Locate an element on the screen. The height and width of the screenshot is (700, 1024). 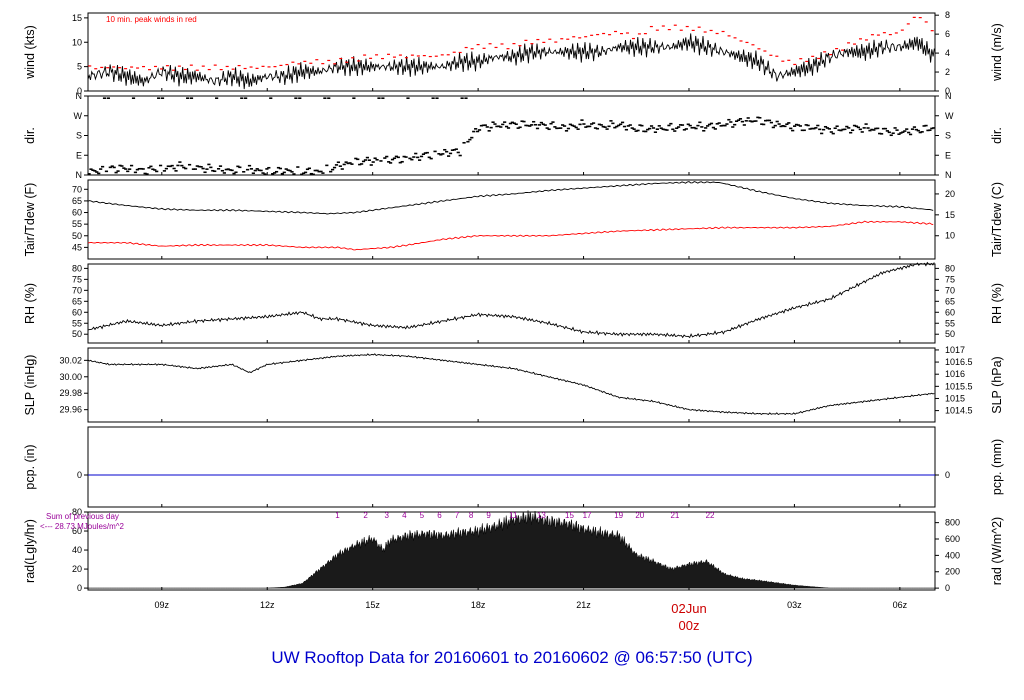
rad-left-tick-label: 40 is located at coordinates (77, 550).